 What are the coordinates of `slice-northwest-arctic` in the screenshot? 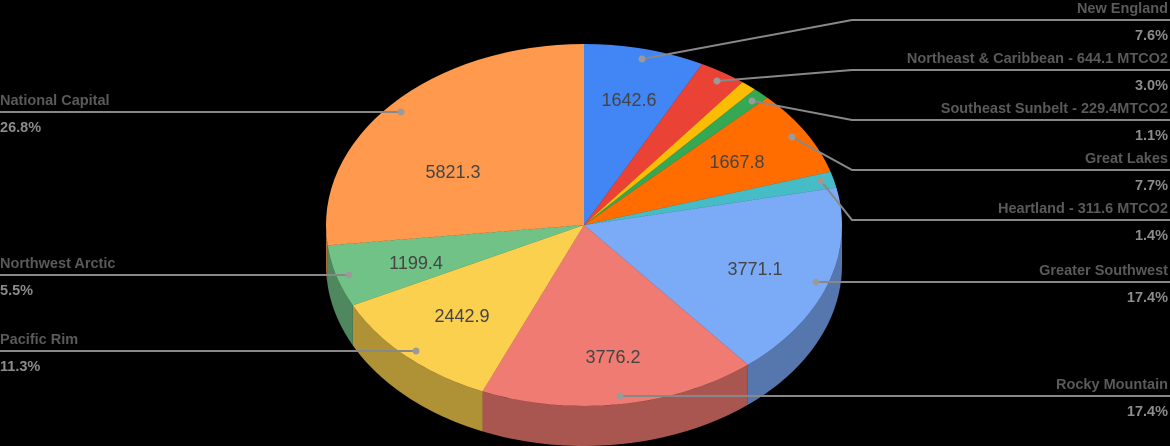 It's located at (455, 265).